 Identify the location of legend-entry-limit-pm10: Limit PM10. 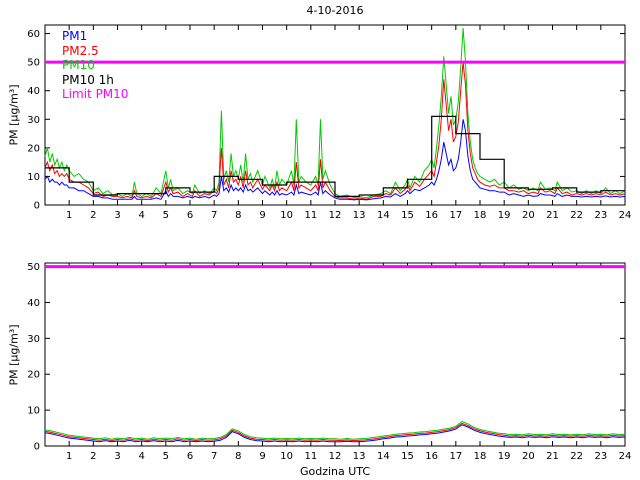
(95, 94).